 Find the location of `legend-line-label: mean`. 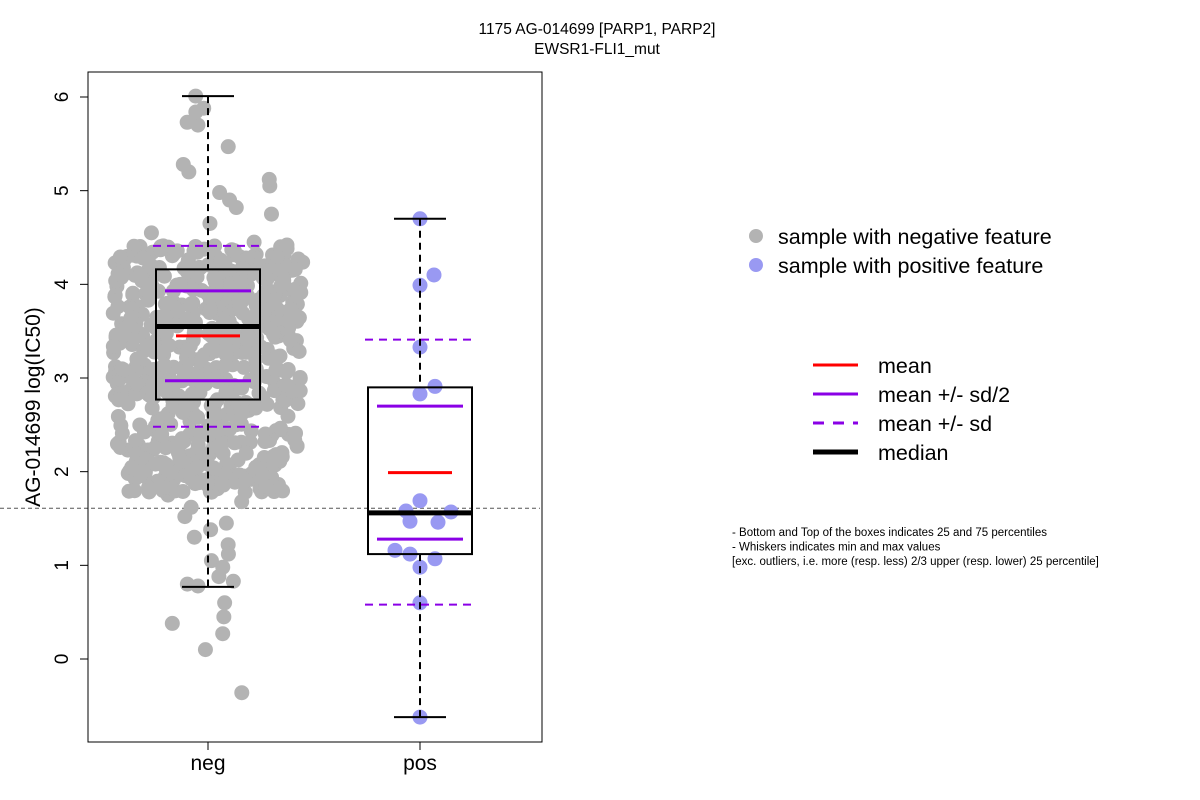

legend-line-label: mean is located at coordinates (905, 366).